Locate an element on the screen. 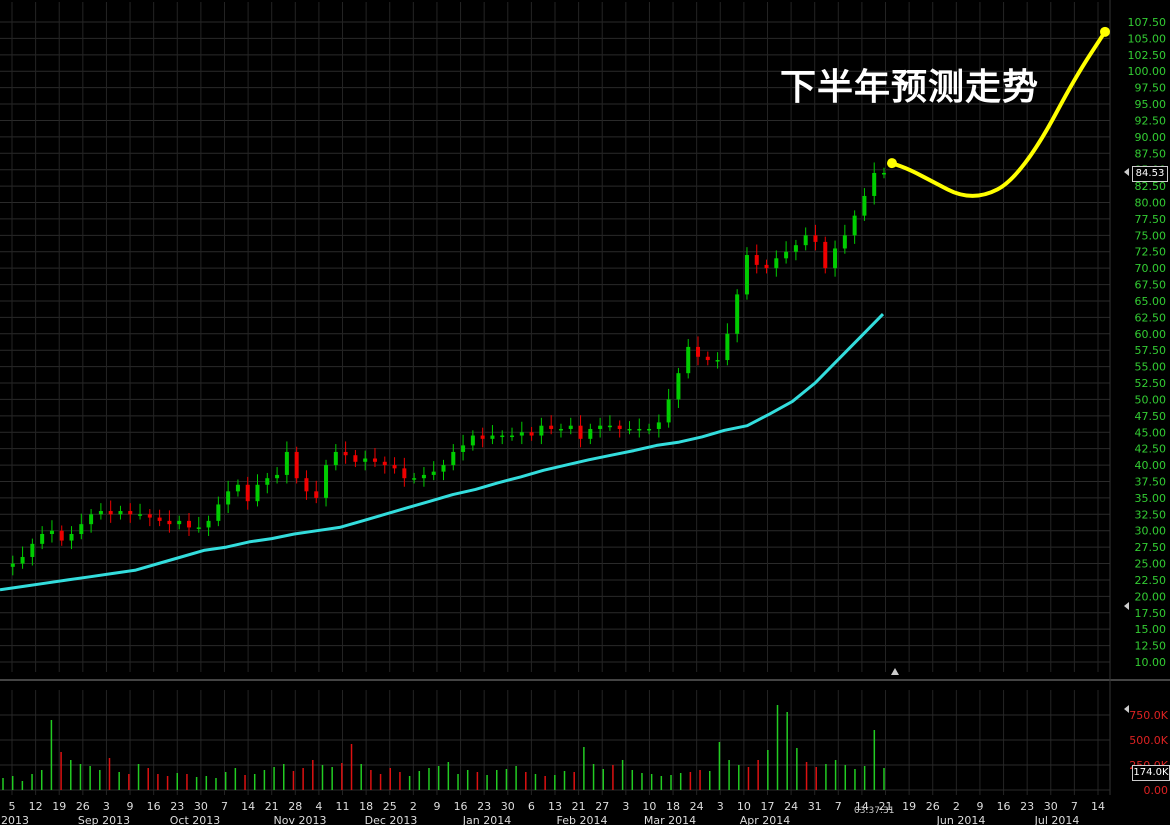 This screenshot has width=1170, height=825. x-month-label: Oct 2013 is located at coordinates (195, 819).